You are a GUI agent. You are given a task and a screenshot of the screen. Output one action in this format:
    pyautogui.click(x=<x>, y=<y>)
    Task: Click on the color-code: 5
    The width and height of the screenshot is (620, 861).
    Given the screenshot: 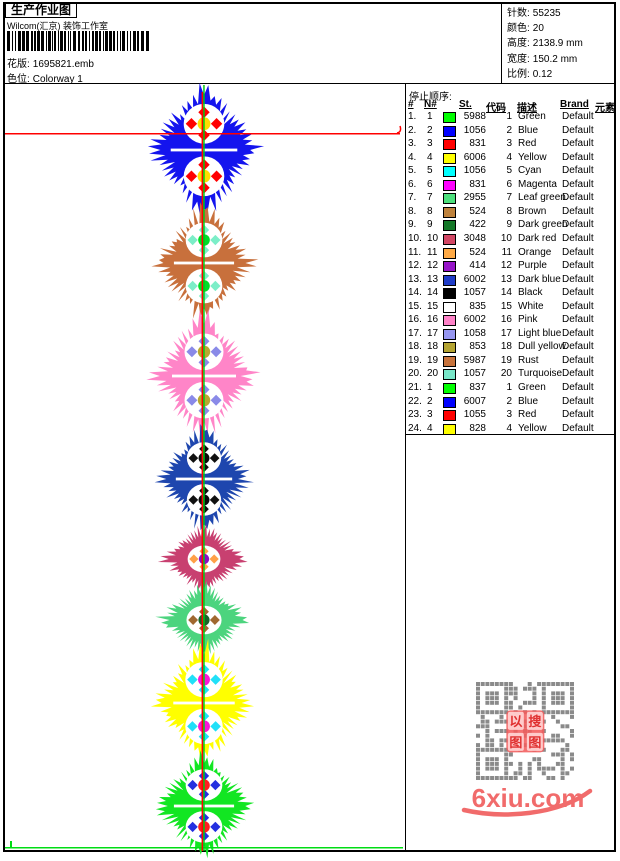 What is the action you would take?
    pyautogui.click(x=509, y=171)
    